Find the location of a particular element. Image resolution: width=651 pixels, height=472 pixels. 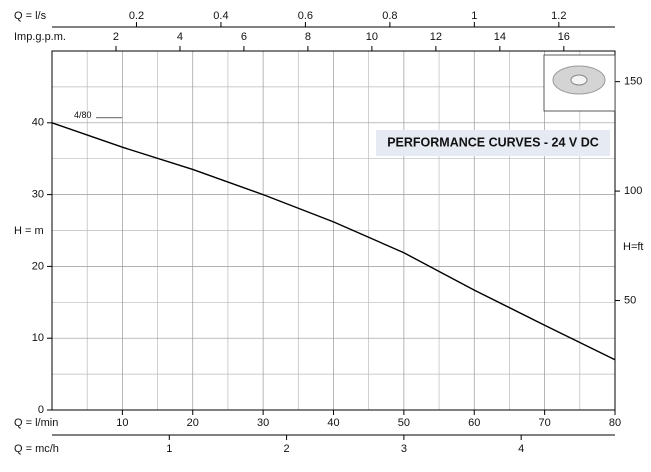

axis-tick-label: 0.2 is located at coordinates (136, 16).